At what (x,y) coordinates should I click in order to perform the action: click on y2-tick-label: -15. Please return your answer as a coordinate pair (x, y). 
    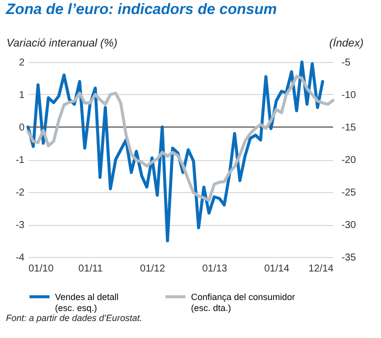
    Looking at the image, I should click on (349, 128).